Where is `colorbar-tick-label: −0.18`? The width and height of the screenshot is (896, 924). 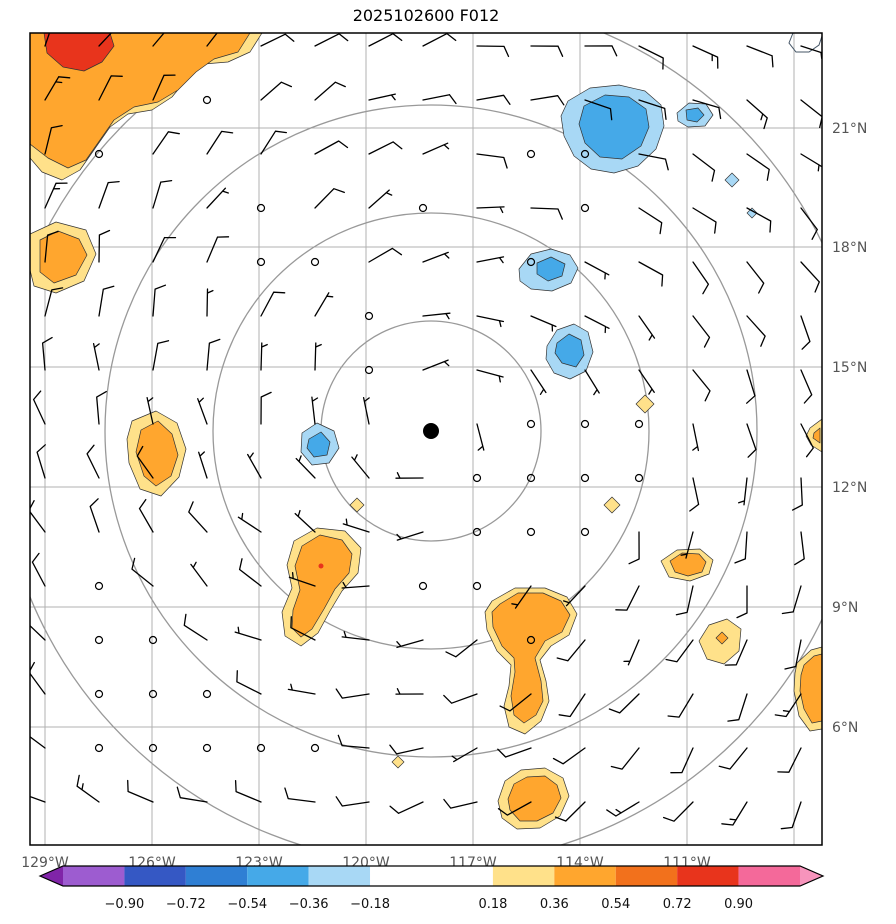 colorbar-tick-label: −0.18 is located at coordinates (370, 904).